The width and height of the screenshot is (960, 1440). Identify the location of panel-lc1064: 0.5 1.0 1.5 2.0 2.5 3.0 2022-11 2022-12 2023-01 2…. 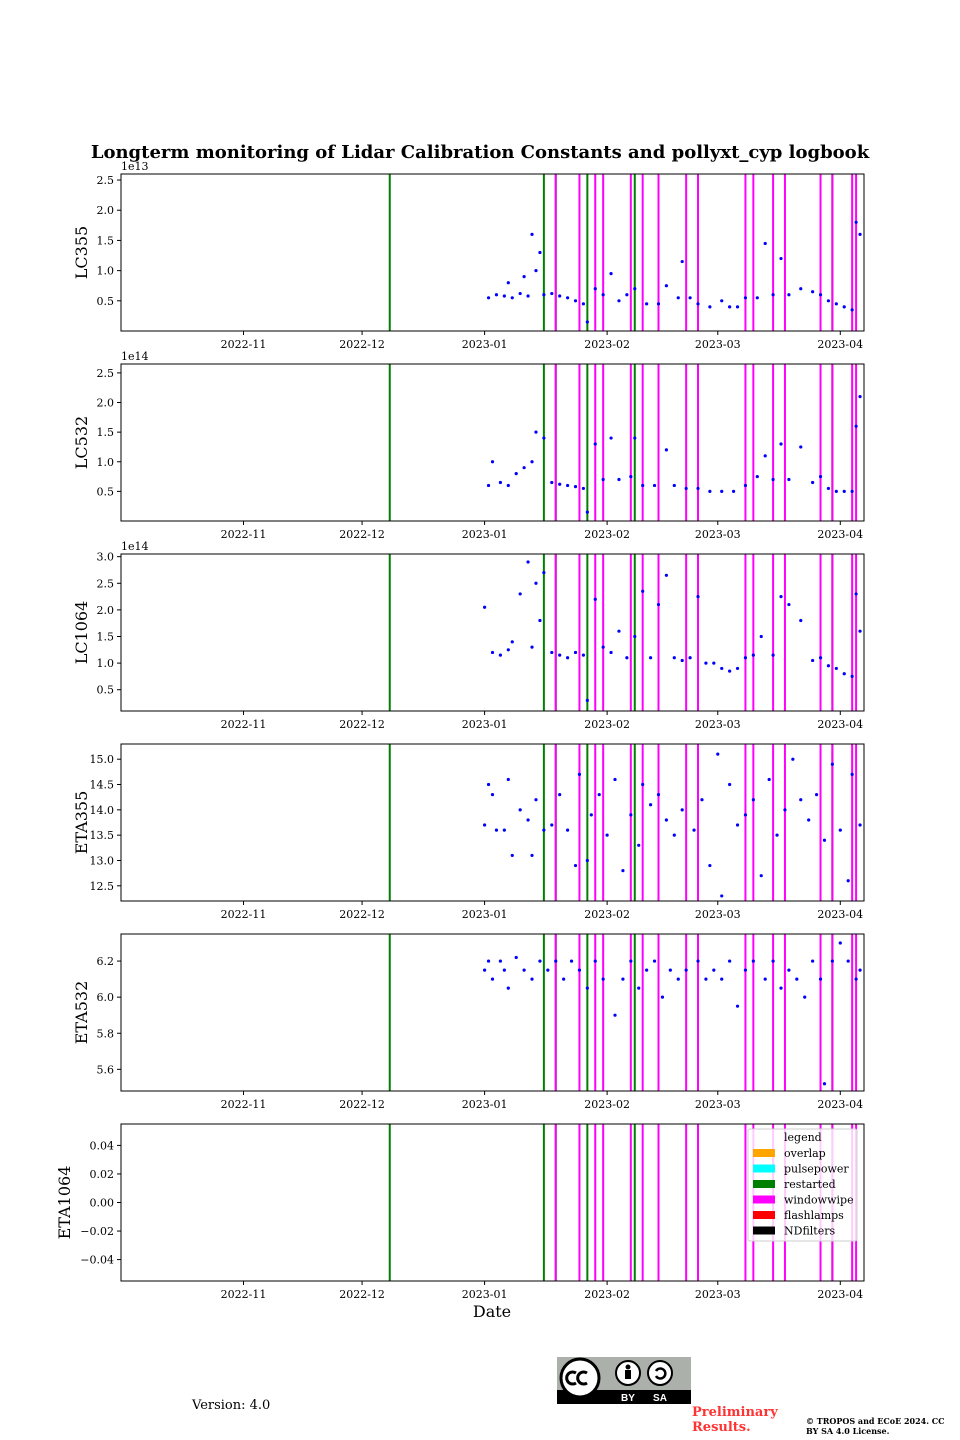
(468, 635).